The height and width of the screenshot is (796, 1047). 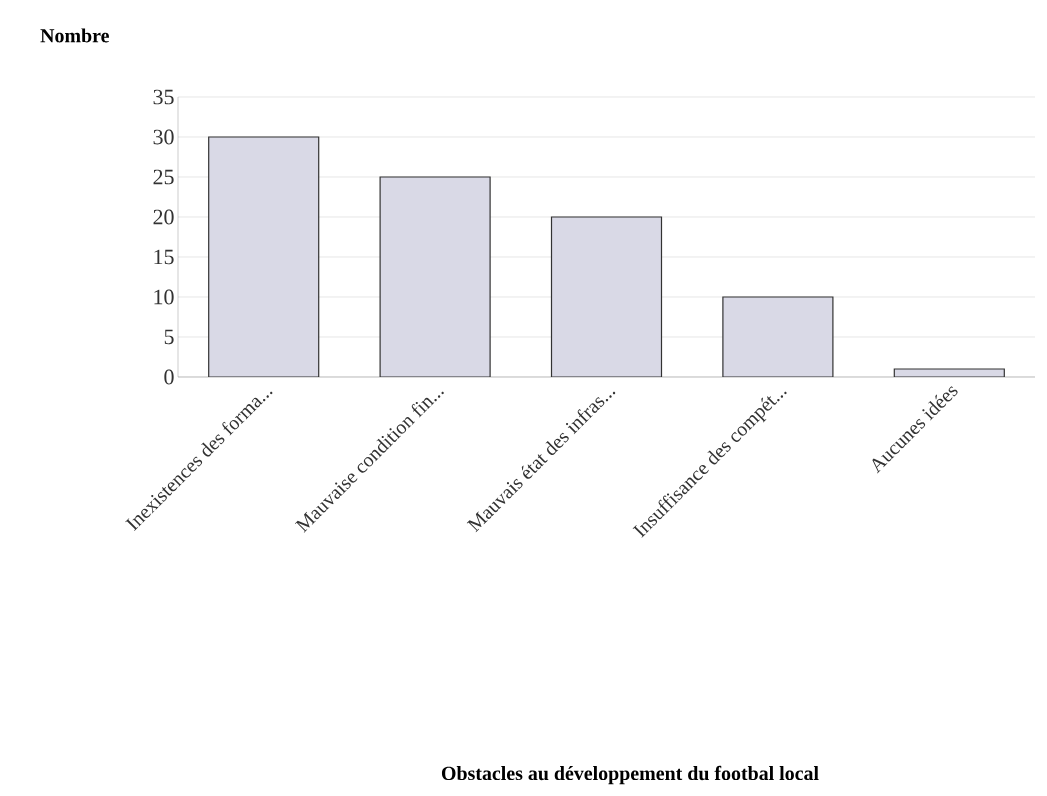 I want to click on y-tick-label: 5, so click(x=169, y=337).